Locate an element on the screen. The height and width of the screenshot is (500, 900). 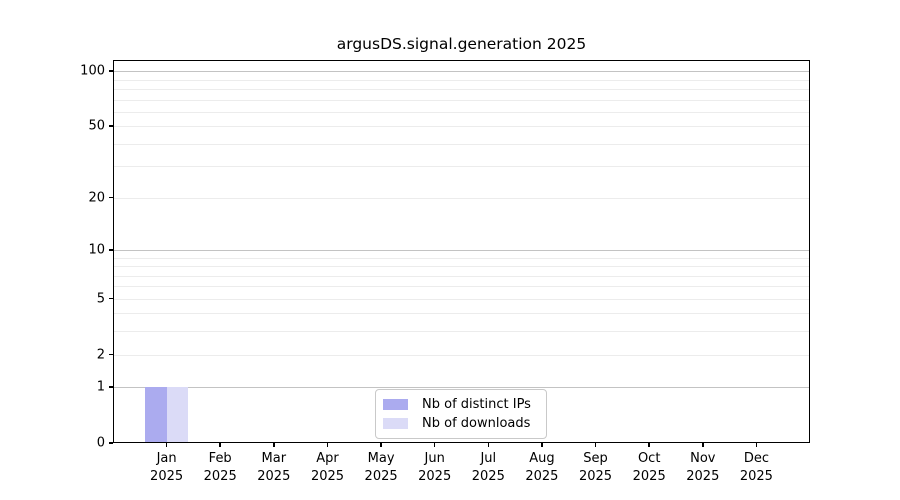
chart-title: argusDS.signal.generation 2025 is located at coordinates (461, 44).